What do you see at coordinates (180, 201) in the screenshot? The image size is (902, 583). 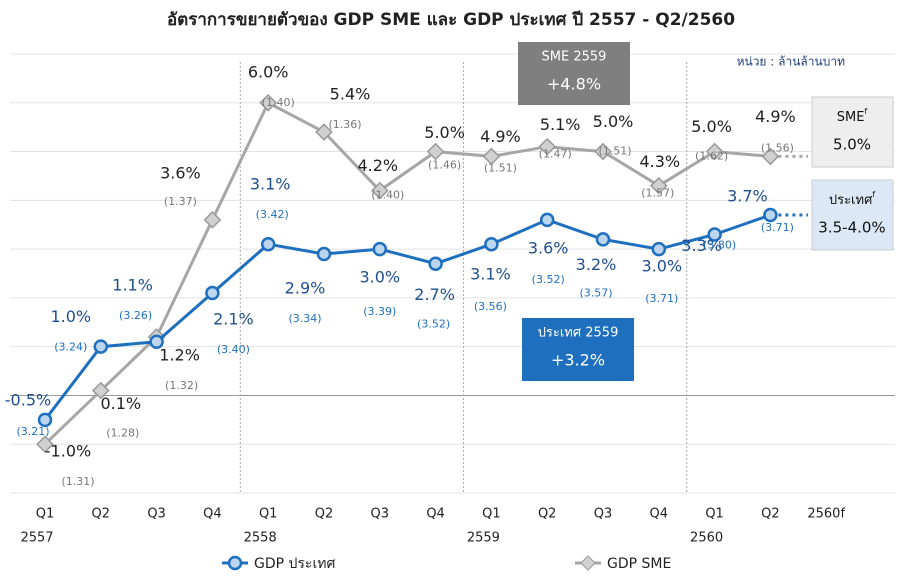 I see `point-note: (1.37)` at bounding box center [180, 201].